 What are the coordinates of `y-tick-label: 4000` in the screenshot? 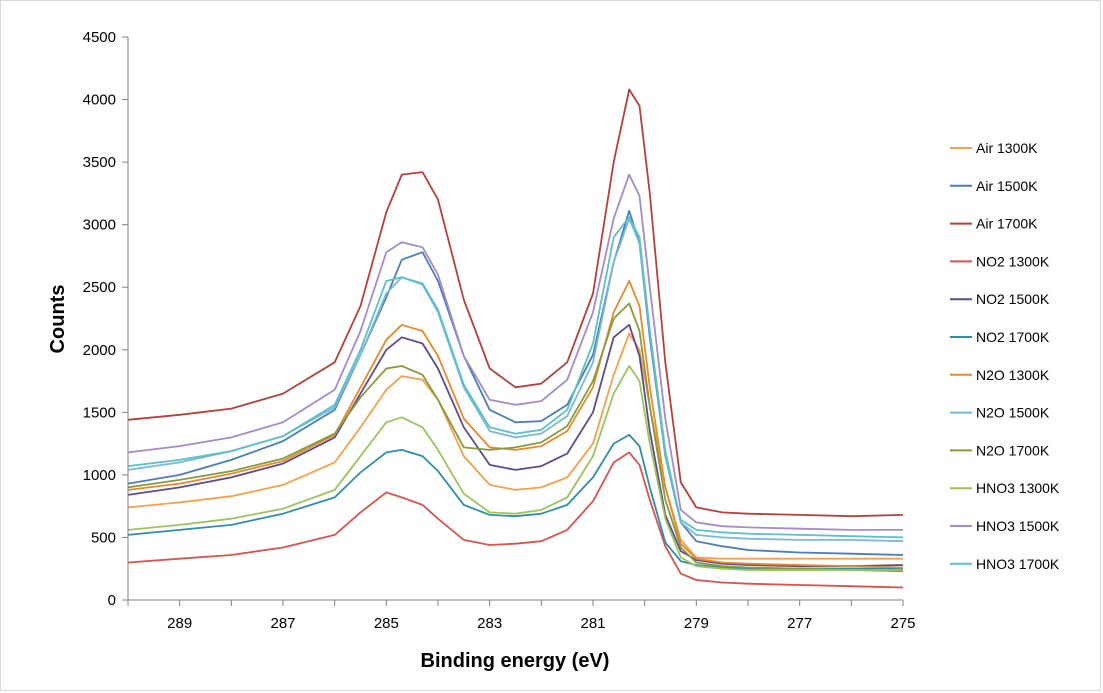 It's located at (99, 100).